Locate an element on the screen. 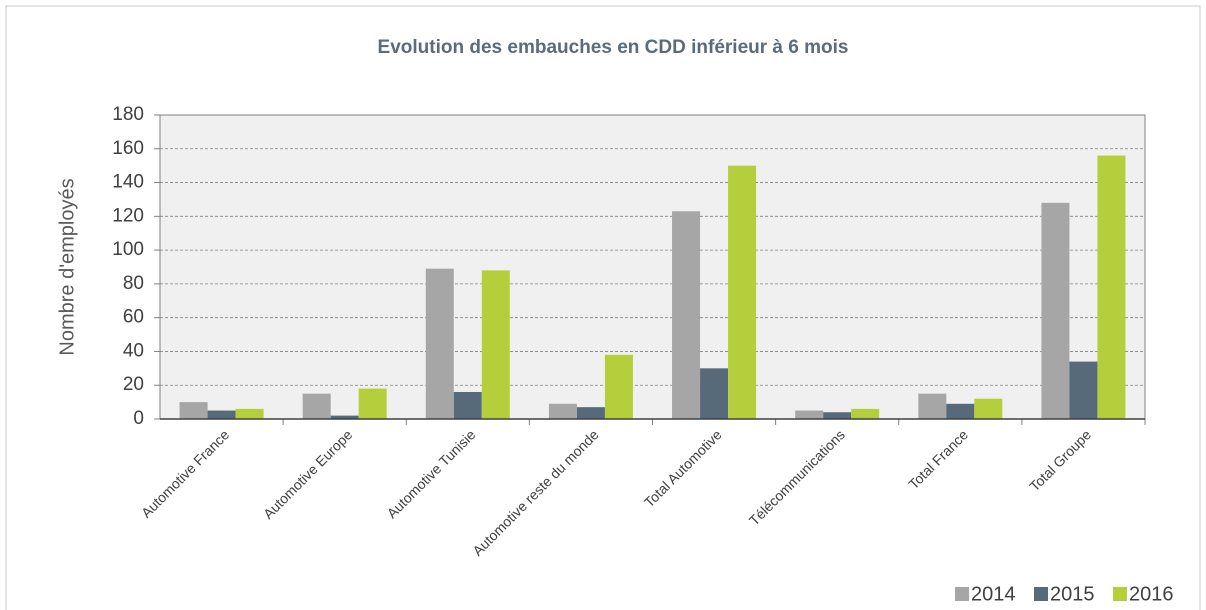 The width and height of the screenshot is (1206, 610). y-tick-label: 120 is located at coordinates (128, 215).